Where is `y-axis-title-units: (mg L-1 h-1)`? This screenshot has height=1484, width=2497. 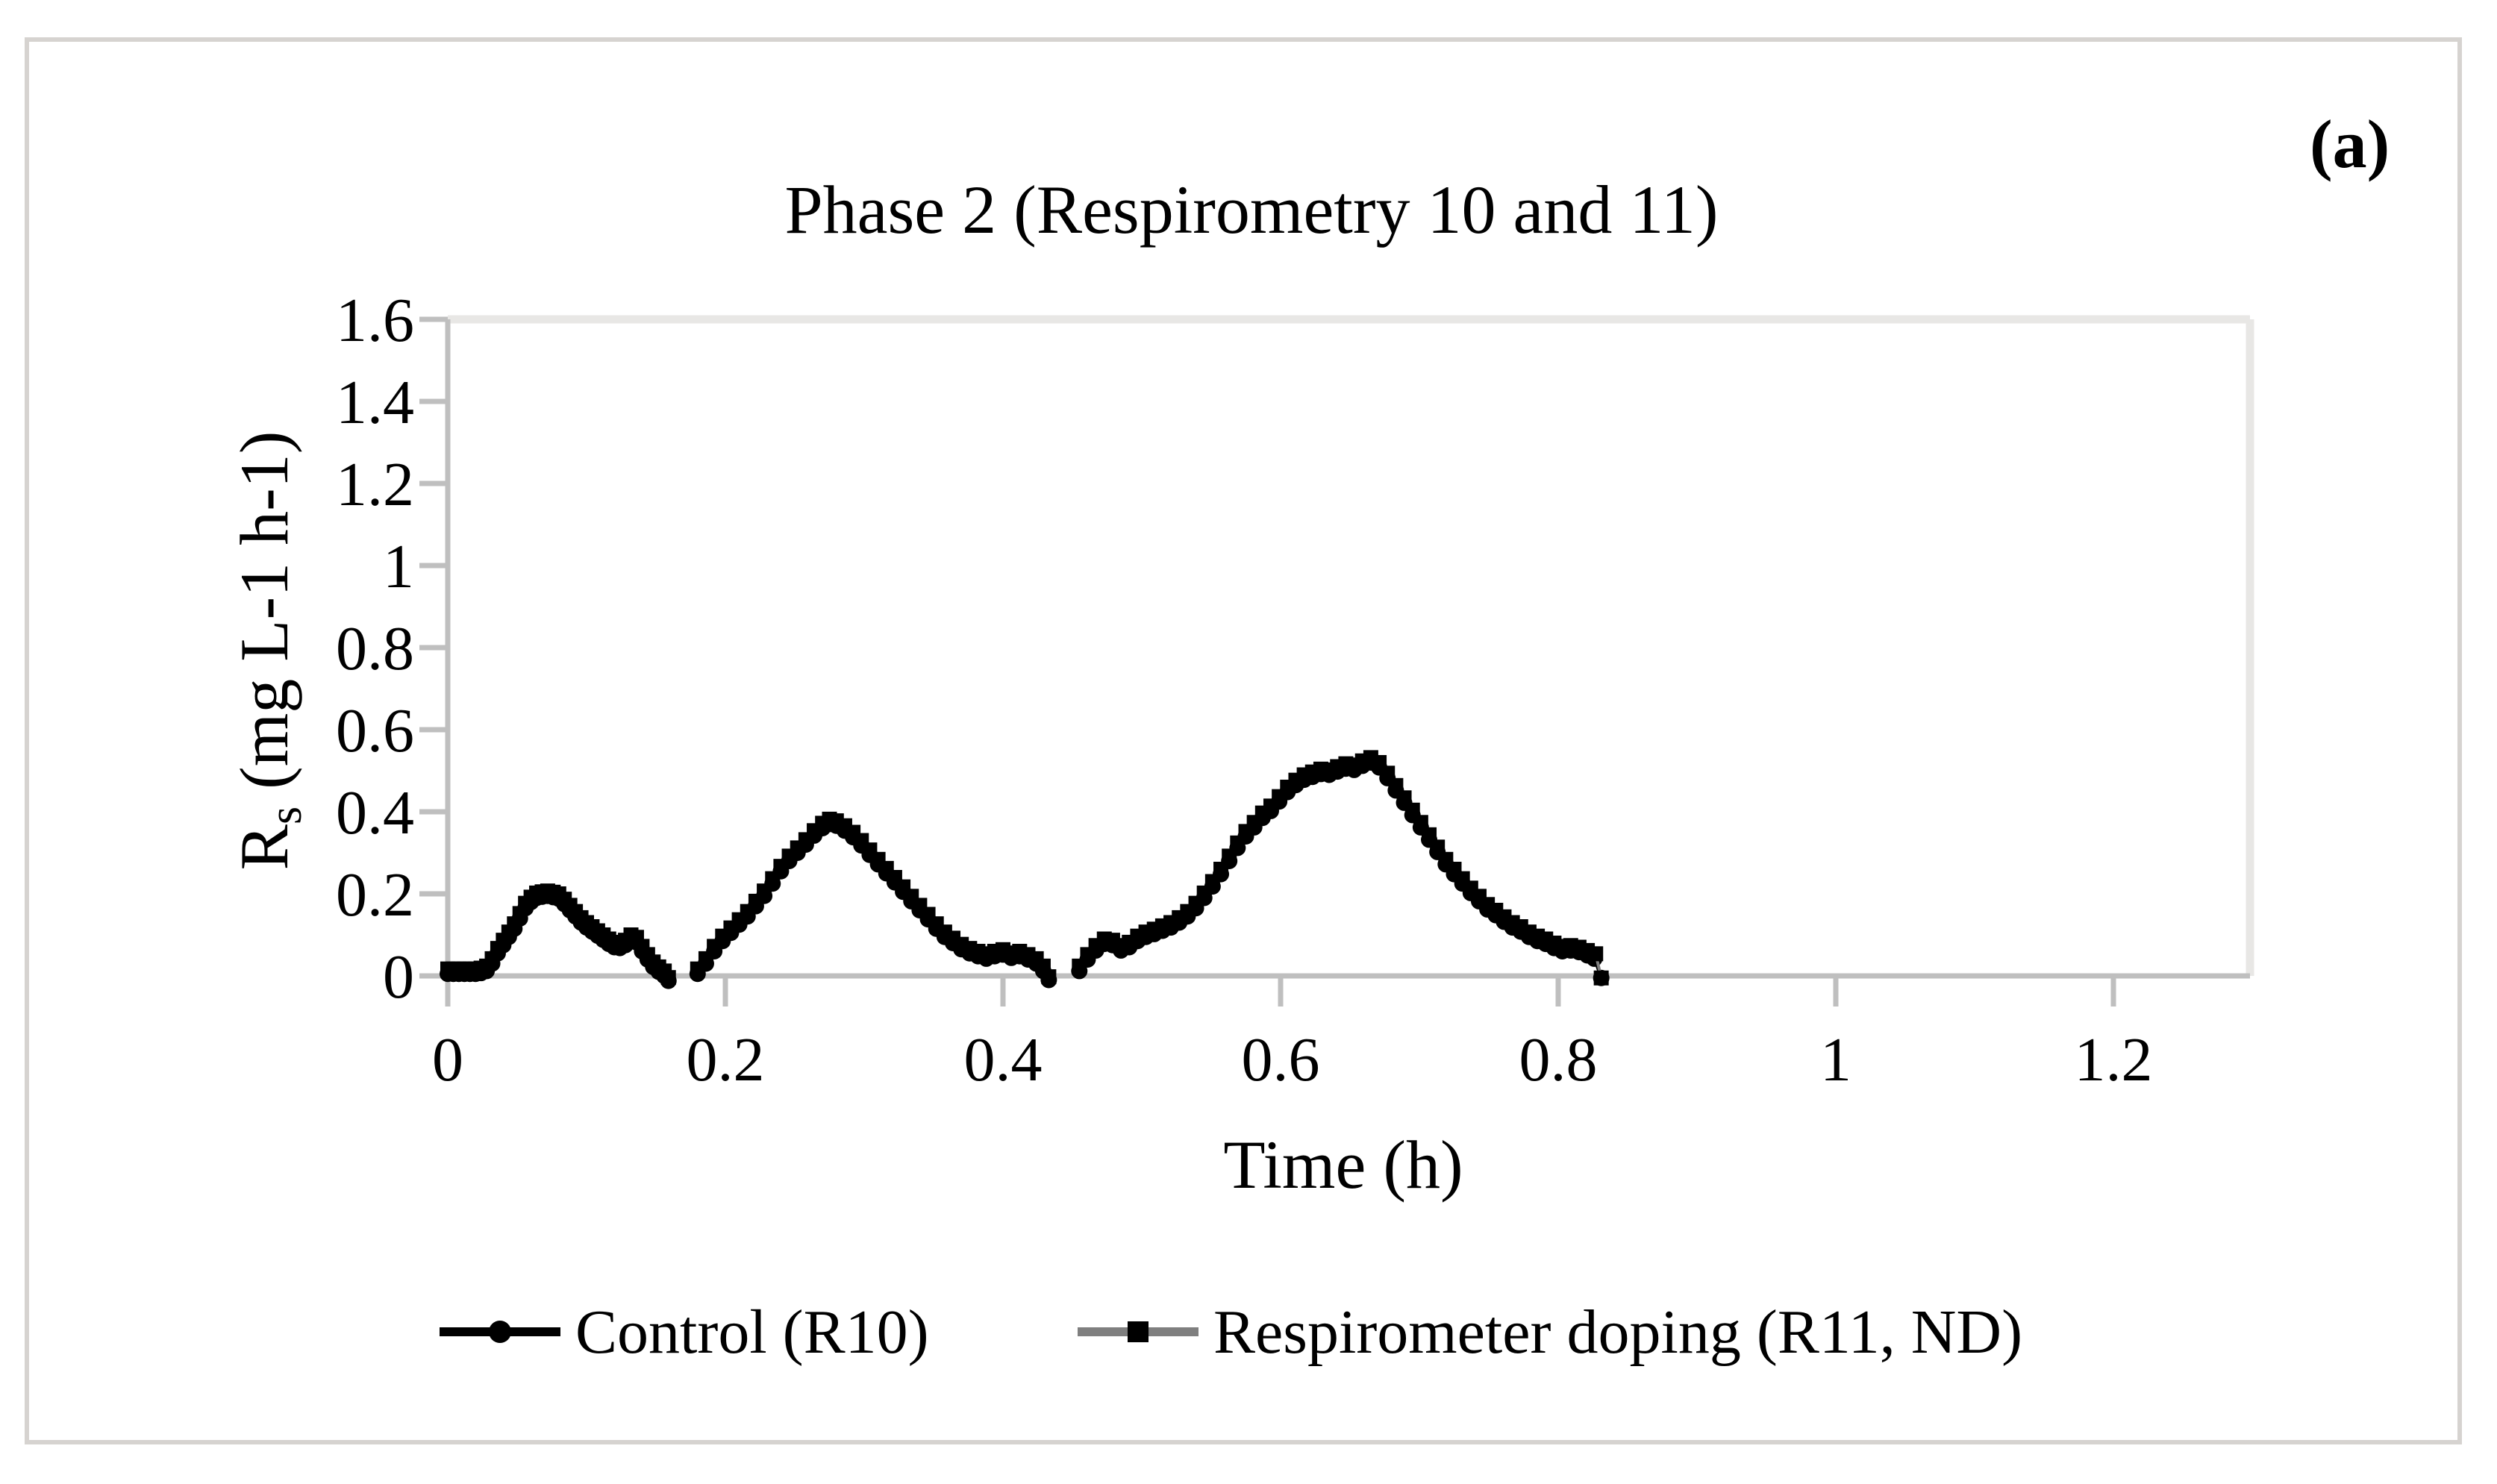 y-axis-title-units: (mg L-1 h-1) is located at coordinates (264, 619).